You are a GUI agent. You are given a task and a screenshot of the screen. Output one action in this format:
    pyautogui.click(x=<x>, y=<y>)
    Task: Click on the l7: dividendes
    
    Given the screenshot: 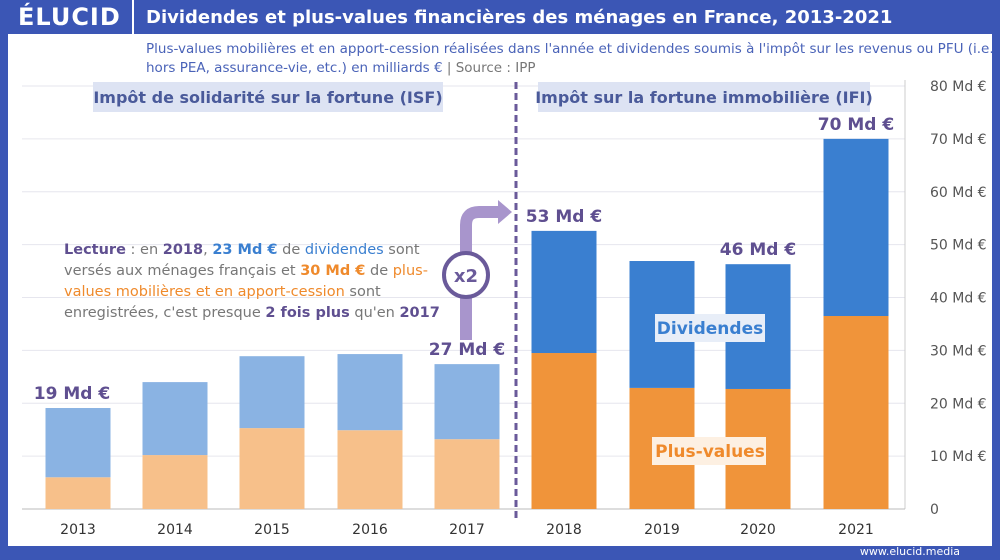 What is the action you would take?
    pyautogui.click(x=344, y=250)
    